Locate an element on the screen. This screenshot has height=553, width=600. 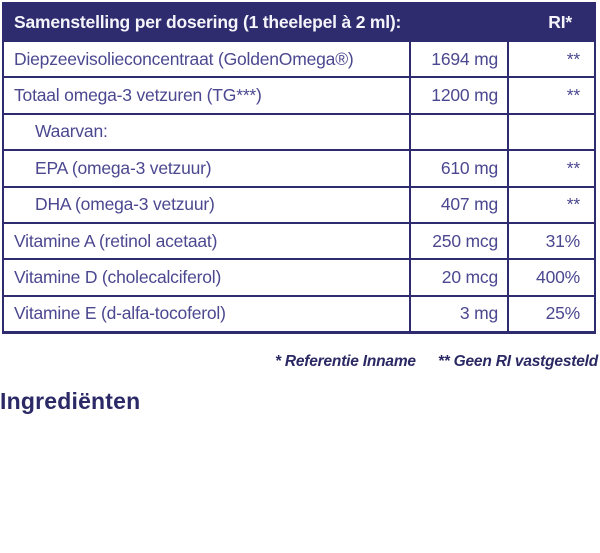
footnote-geen-ri: ** Geen RI vastgesteld is located at coordinates (517, 361).